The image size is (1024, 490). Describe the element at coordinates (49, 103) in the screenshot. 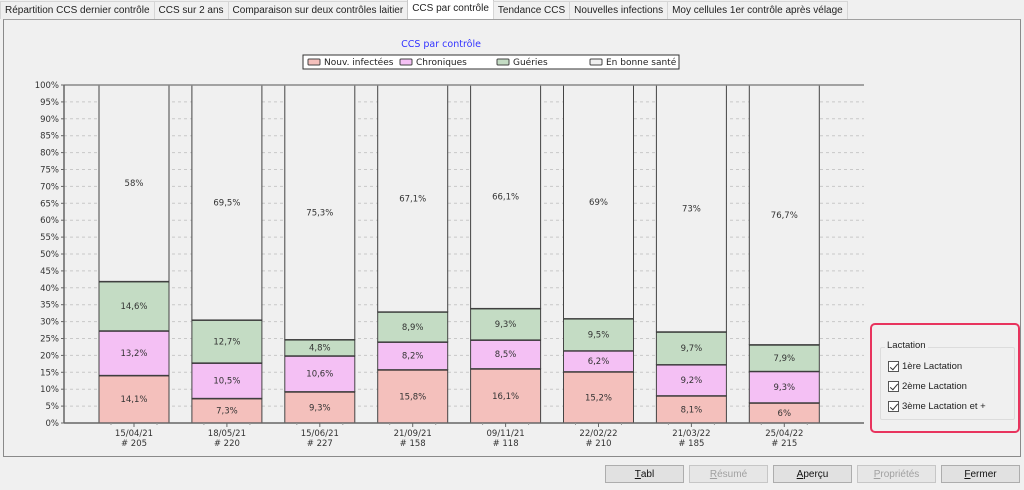

I see `y-tick-label: 95%` at that location.